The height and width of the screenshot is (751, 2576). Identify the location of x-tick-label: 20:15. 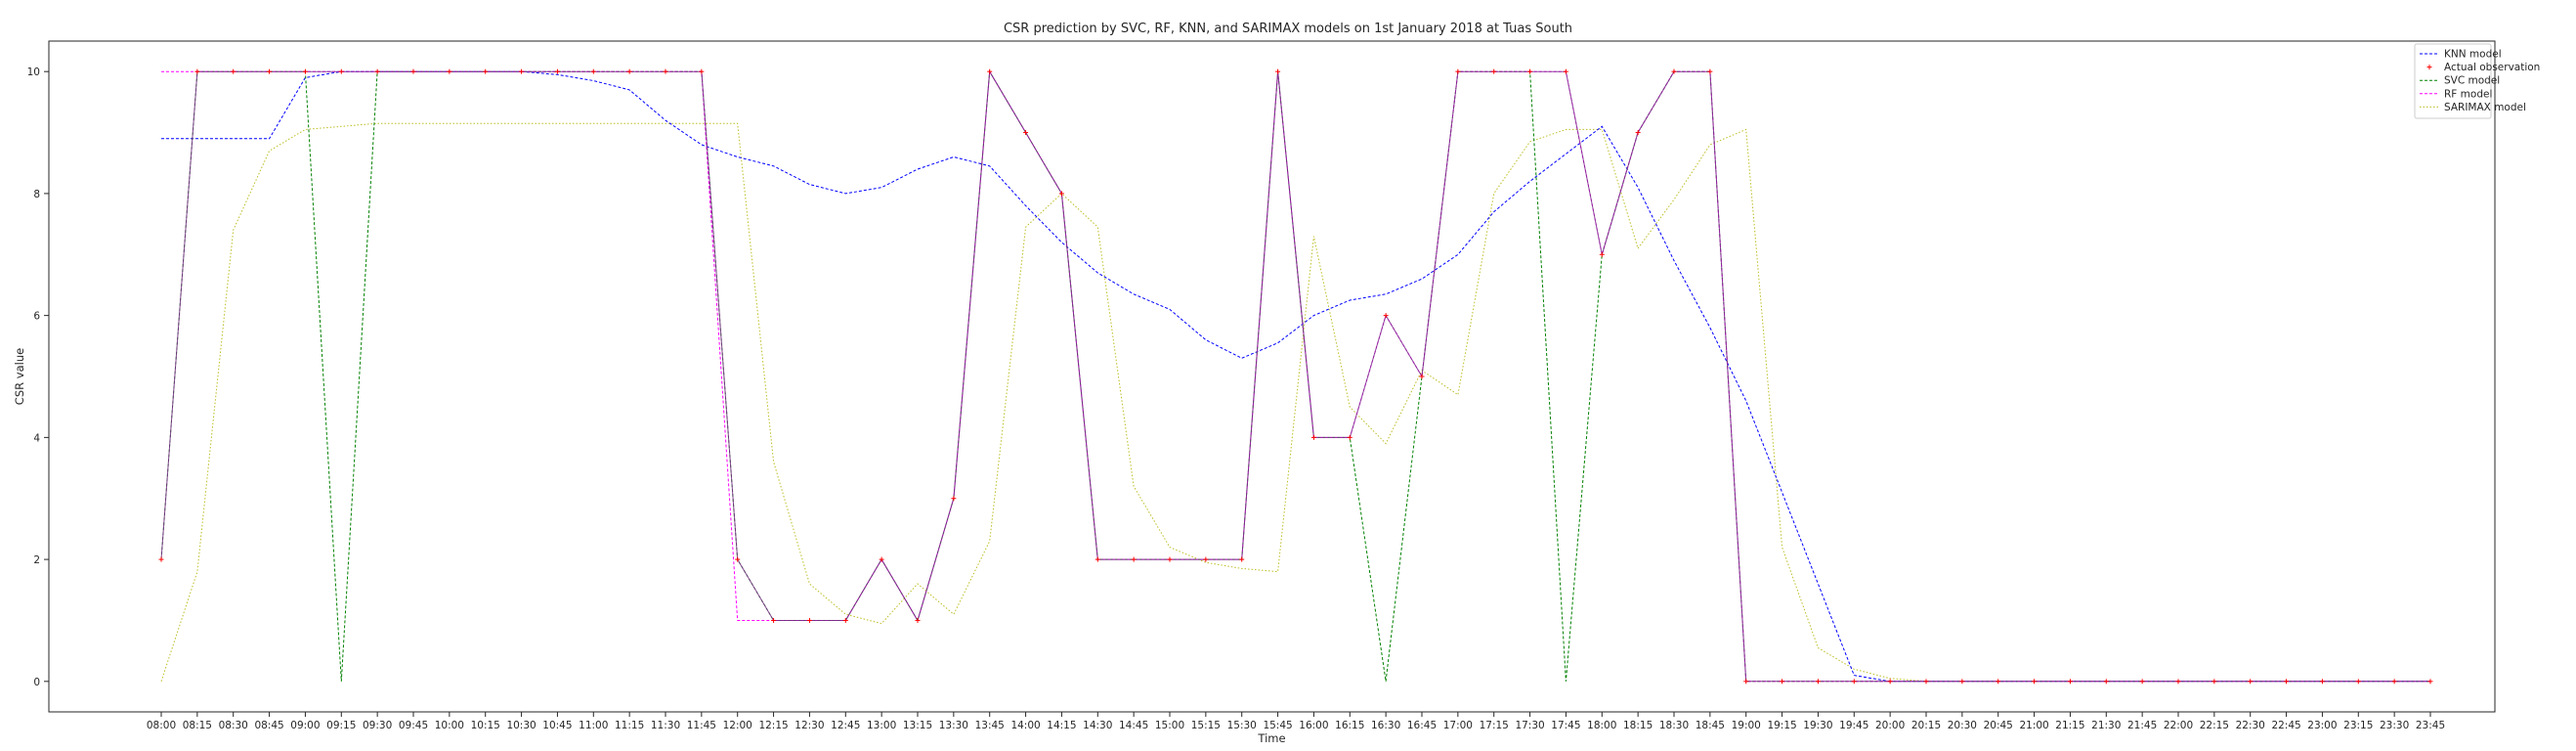
(1926, 725).